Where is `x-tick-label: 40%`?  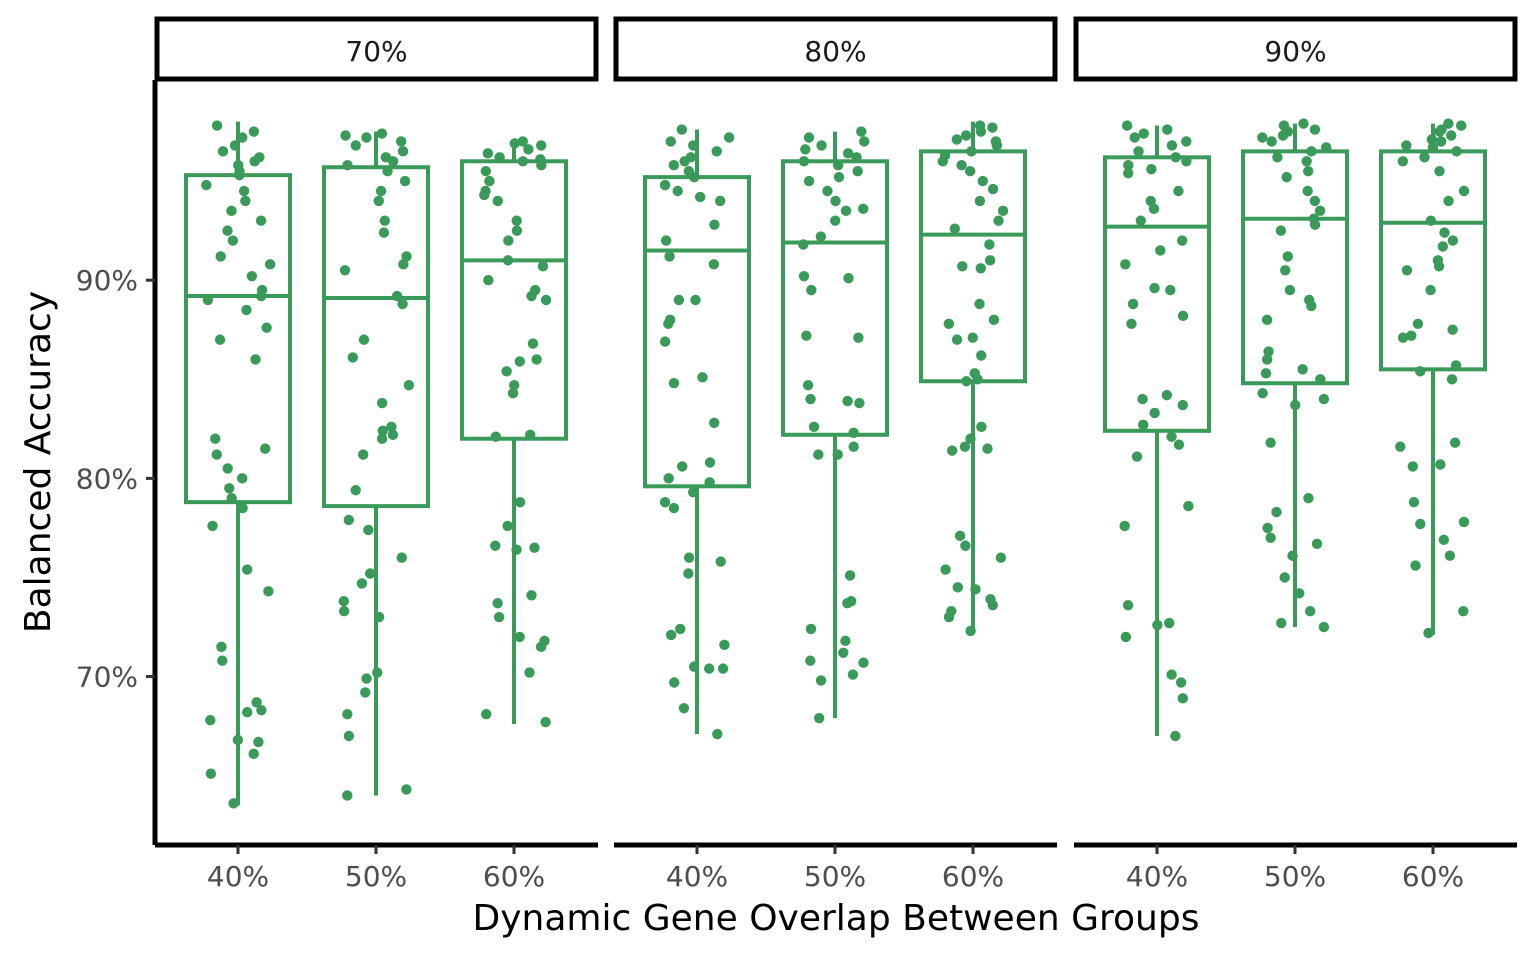 x-tick-label: 40% is located at coordinates (1157, 876).